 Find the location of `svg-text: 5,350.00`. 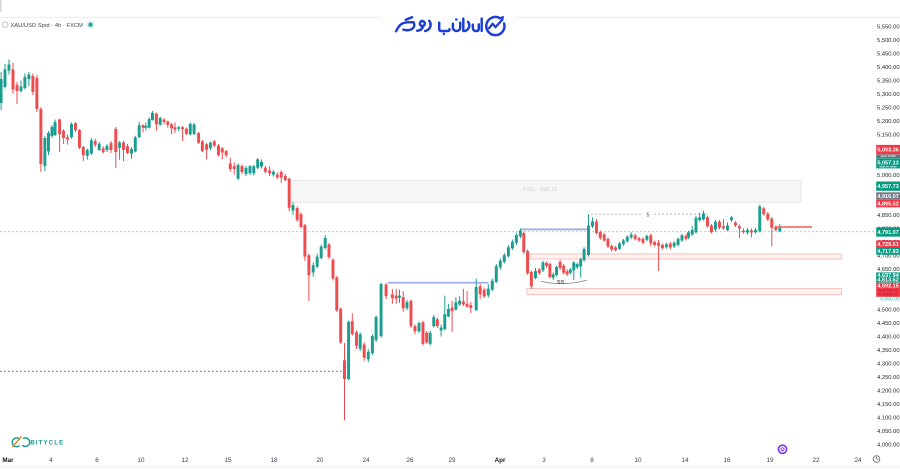

svg-text: 5,350.00 is located at coordinates (888, 81).